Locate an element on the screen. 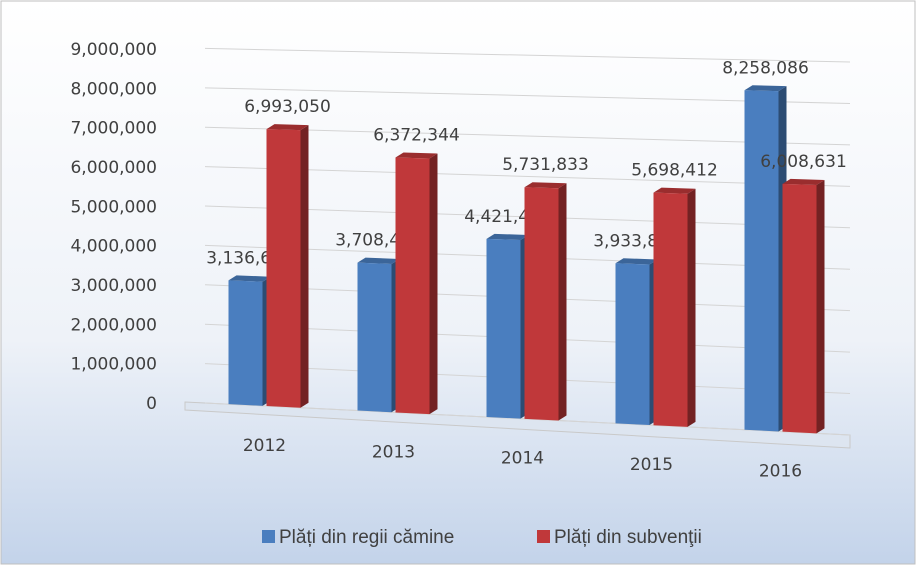 Image resolution: width=917 pixels, height=566 pixels. data-label: 5,698,412 is located at coordinates (674, 171).